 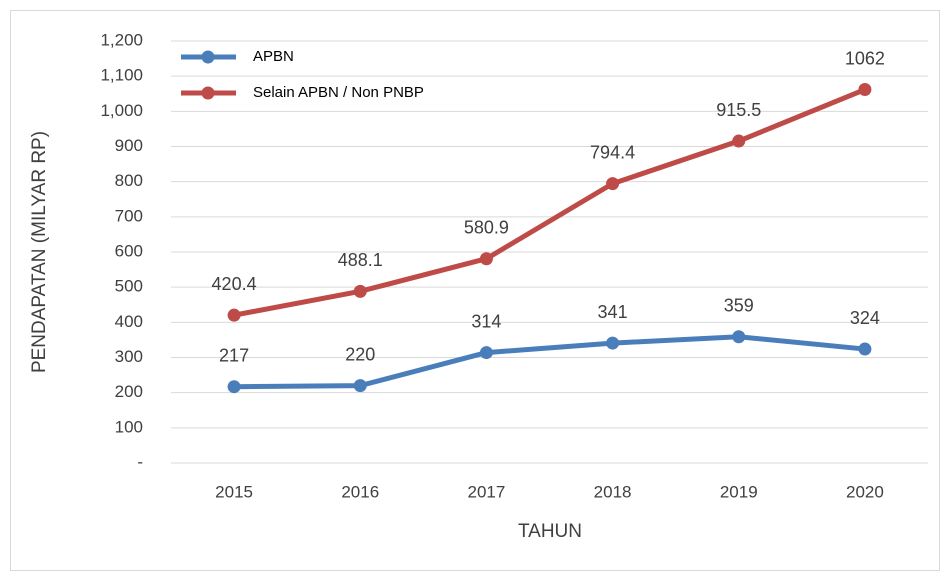 What do you see at coordinates (360, 491) in the screenshot?
I see `x-tick-label: 2016` at bounding box center [360, 491].